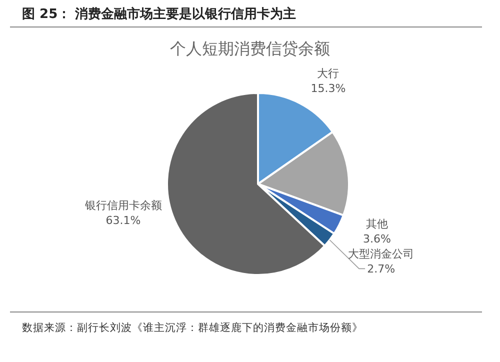 This screenshot has height=362, width=500. What do you see at coordinates (123, 205) in the screenshot?
I see `slice-label: 银行信用卡余额` at bounding box center [123, 205].